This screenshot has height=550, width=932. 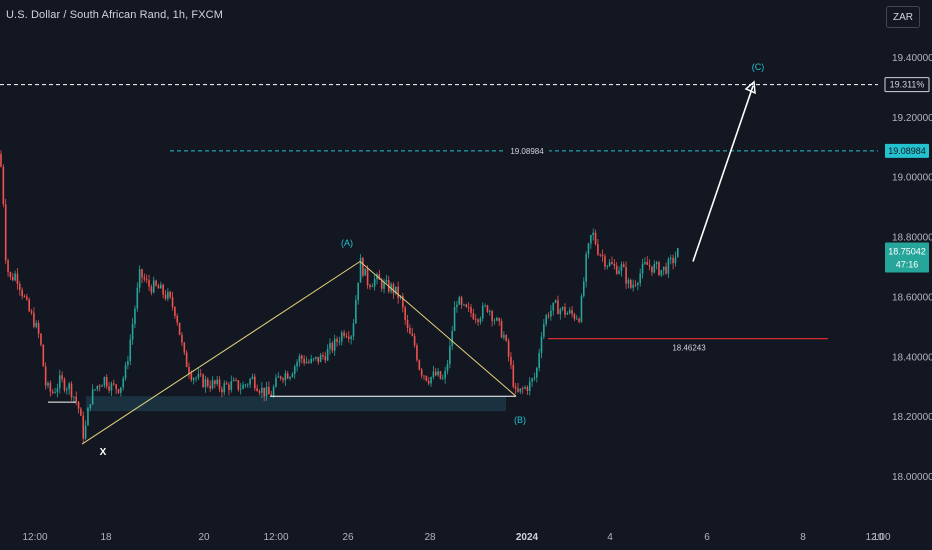 What do you see at coordinates (907, 252) in the screenshot?
I see `tag-current-price: 18.75042` at bounding box center [907, 252].